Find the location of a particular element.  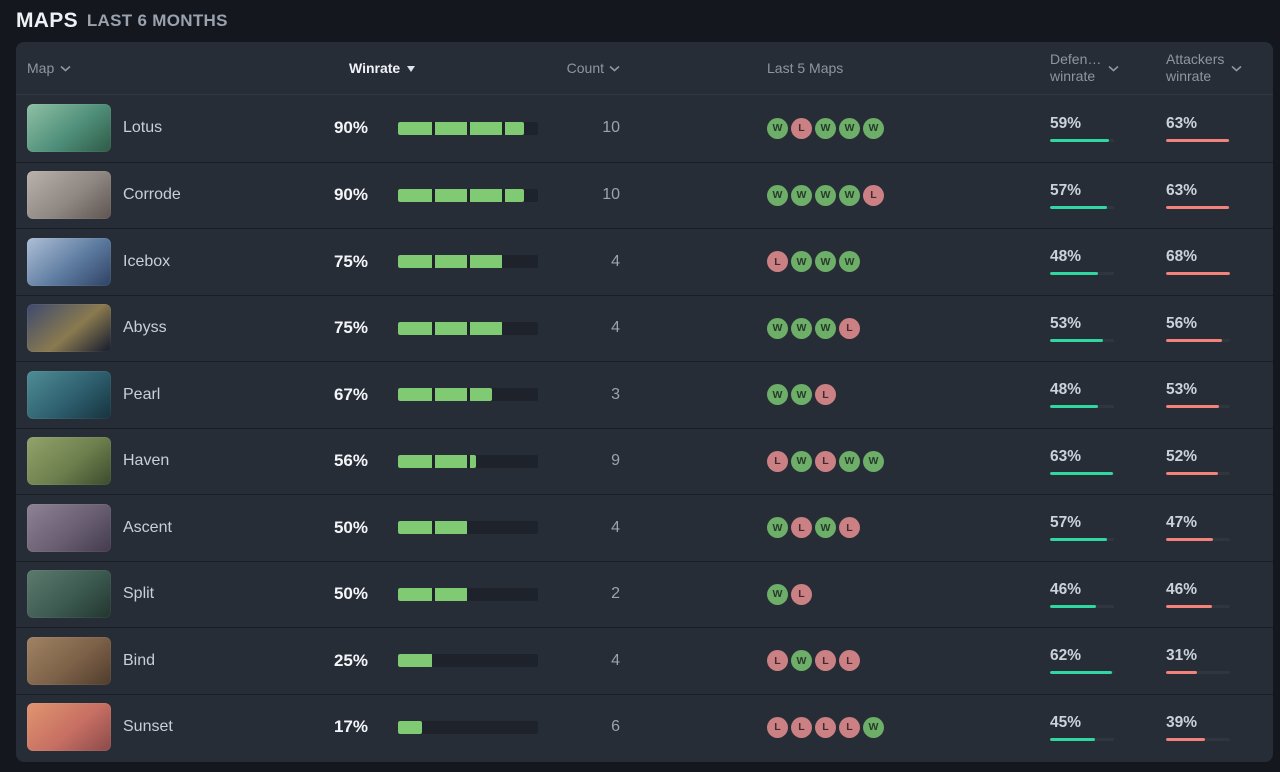

count-value: 9 is located at coordinates (615, 461).